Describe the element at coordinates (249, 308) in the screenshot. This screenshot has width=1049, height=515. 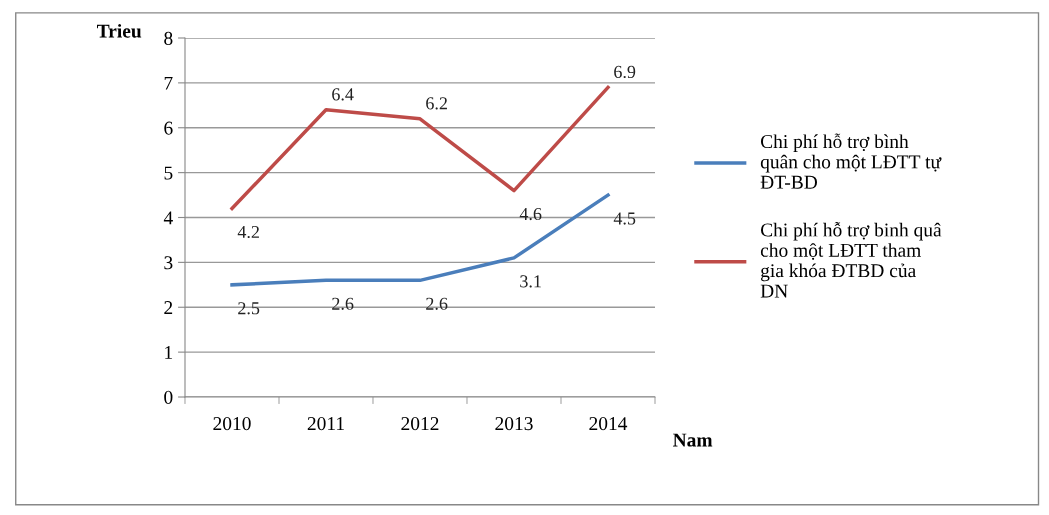
I see `data-label: 2.5` at that location.